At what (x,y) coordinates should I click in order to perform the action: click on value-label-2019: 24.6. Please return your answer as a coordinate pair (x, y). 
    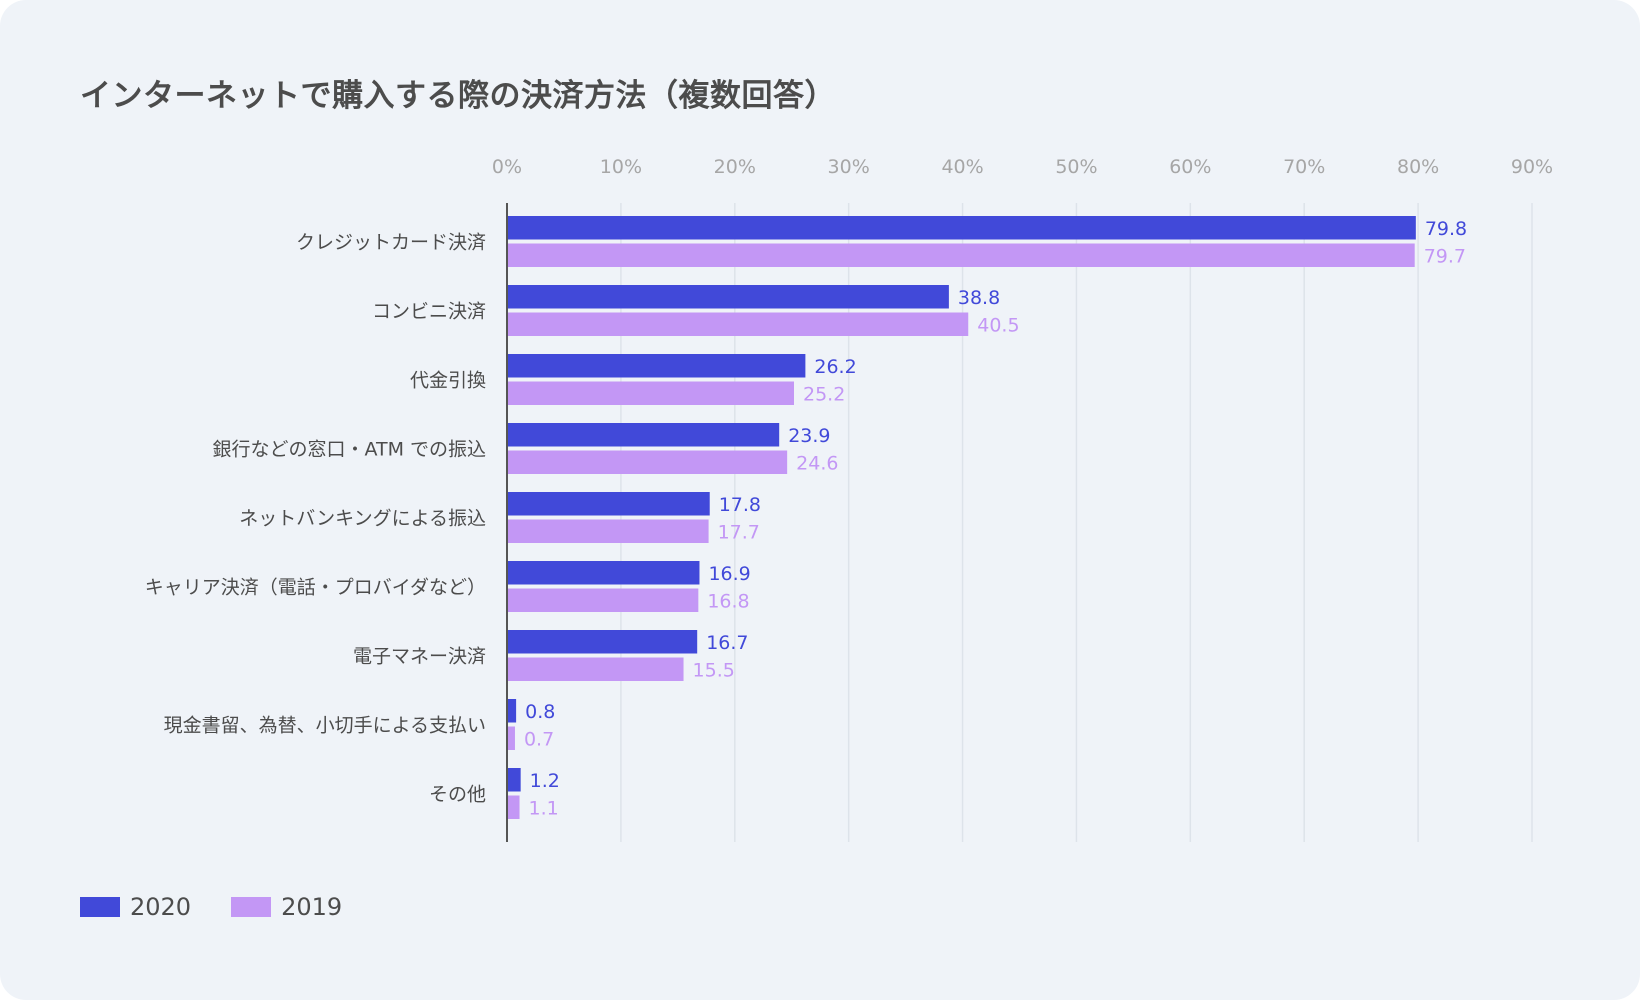
    Looking at the image, I should click on (817, 463).